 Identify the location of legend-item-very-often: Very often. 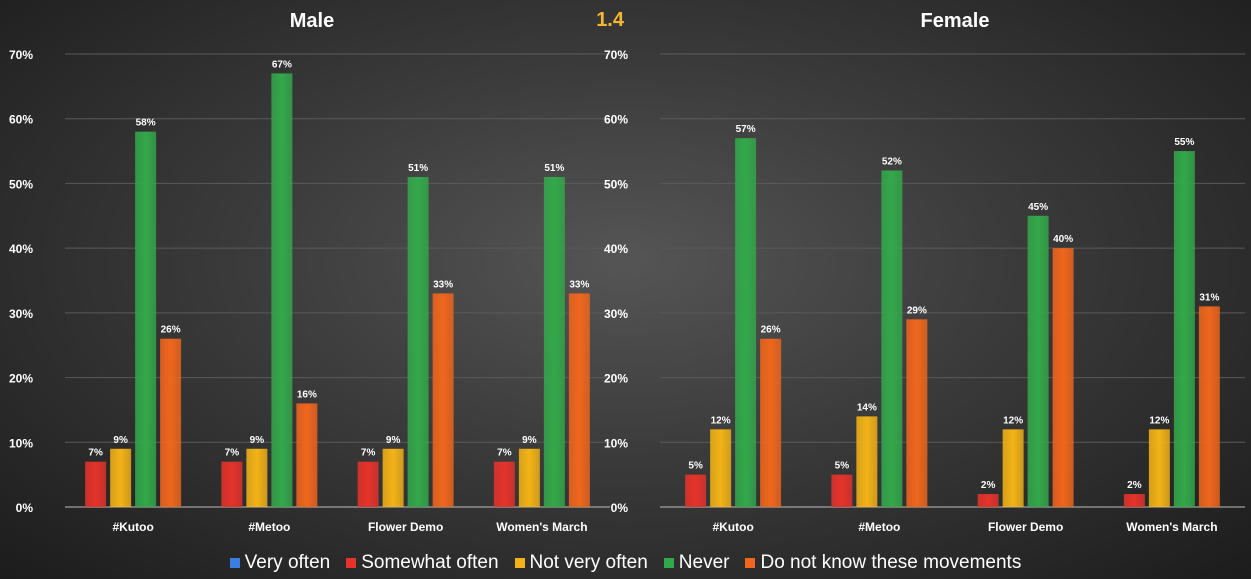
(280, 563).